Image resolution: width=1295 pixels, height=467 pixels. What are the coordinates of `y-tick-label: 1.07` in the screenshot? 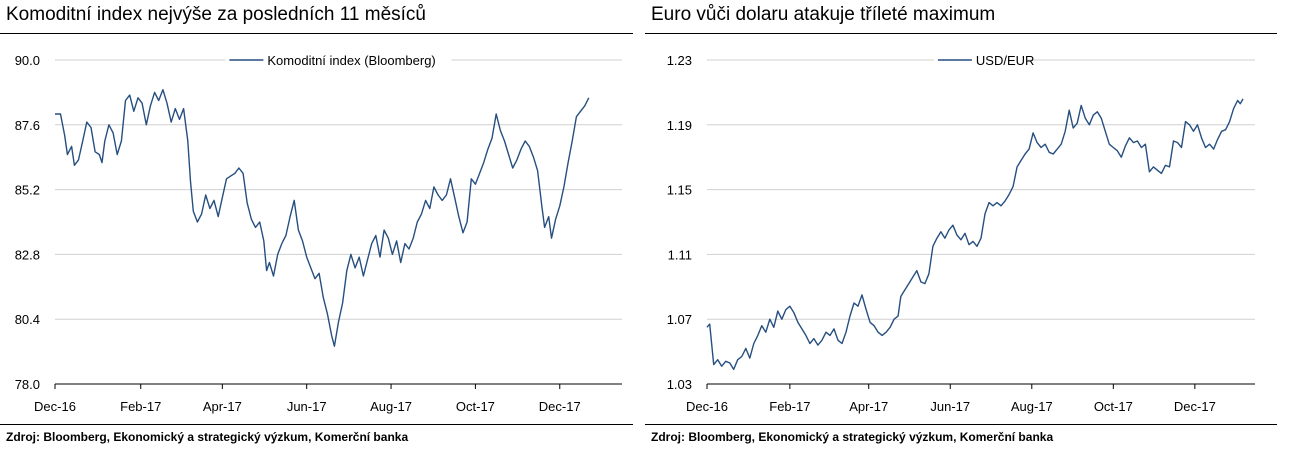 It's located at (679, 319).